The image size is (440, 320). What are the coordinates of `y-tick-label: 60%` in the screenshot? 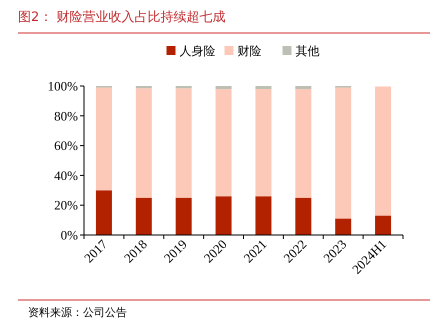 It's located at (66, 146).